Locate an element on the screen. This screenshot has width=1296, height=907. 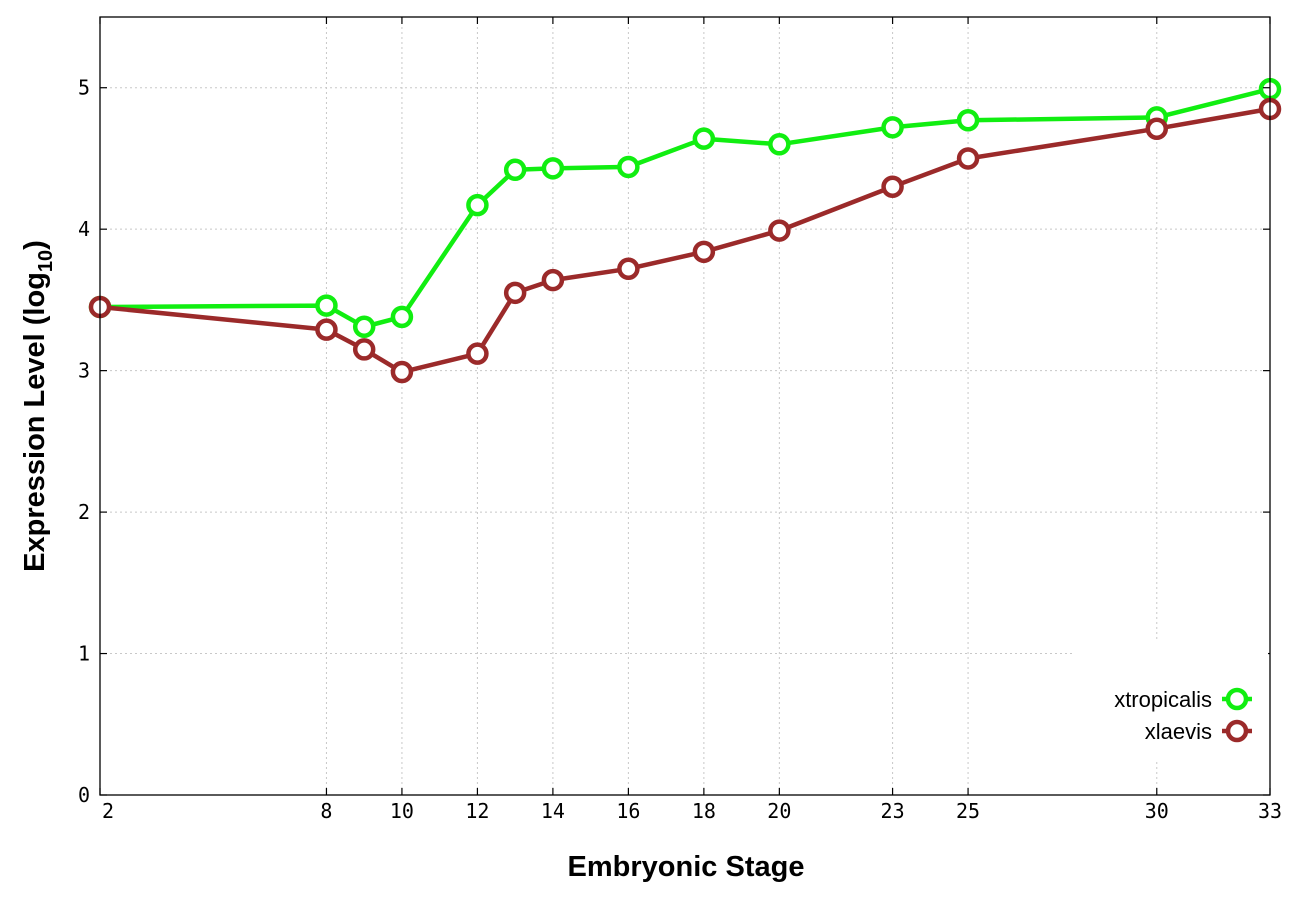
y-axis-title: Expression Level (log10) is located at coordinates (38, 406).